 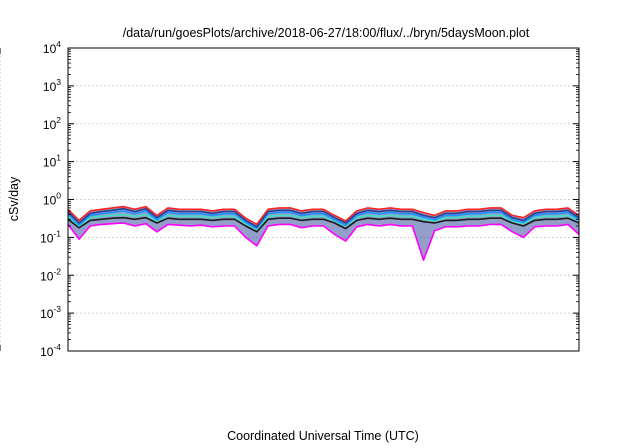 What do you see at coordinates (50, 350) in the screenshot?
I see `y-tick-label: 10⁻⁴` at bounding box center [50, 350].